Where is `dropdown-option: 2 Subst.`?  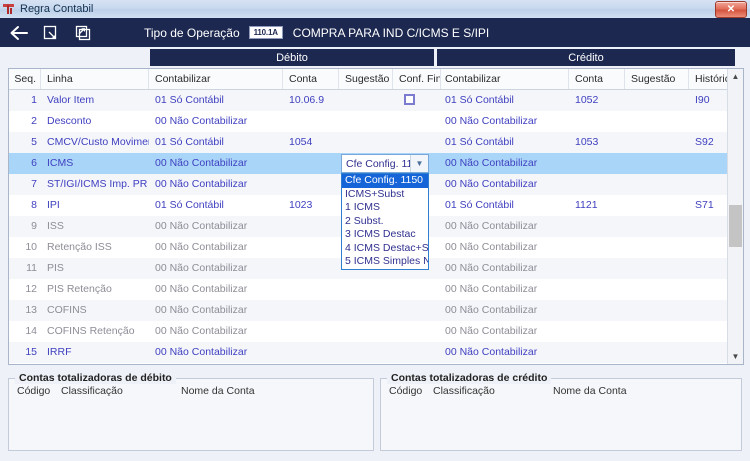
dropdown-option: 2 Subst. is located at coordinates (364, 220).